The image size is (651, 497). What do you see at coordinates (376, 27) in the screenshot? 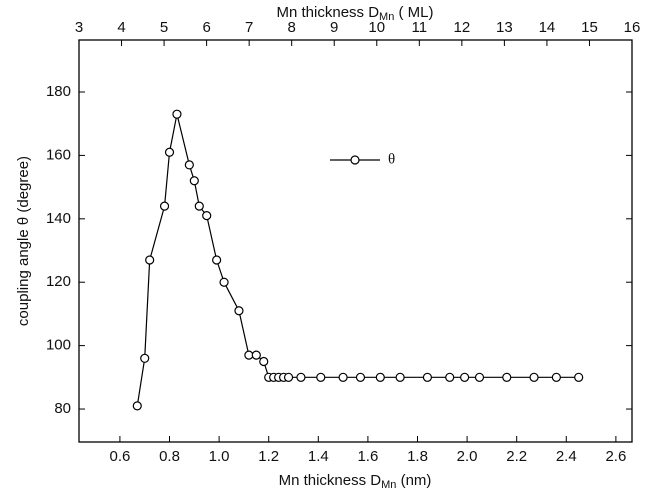
I see `x2-tick-label: 10` at bounding box center [376, 27].